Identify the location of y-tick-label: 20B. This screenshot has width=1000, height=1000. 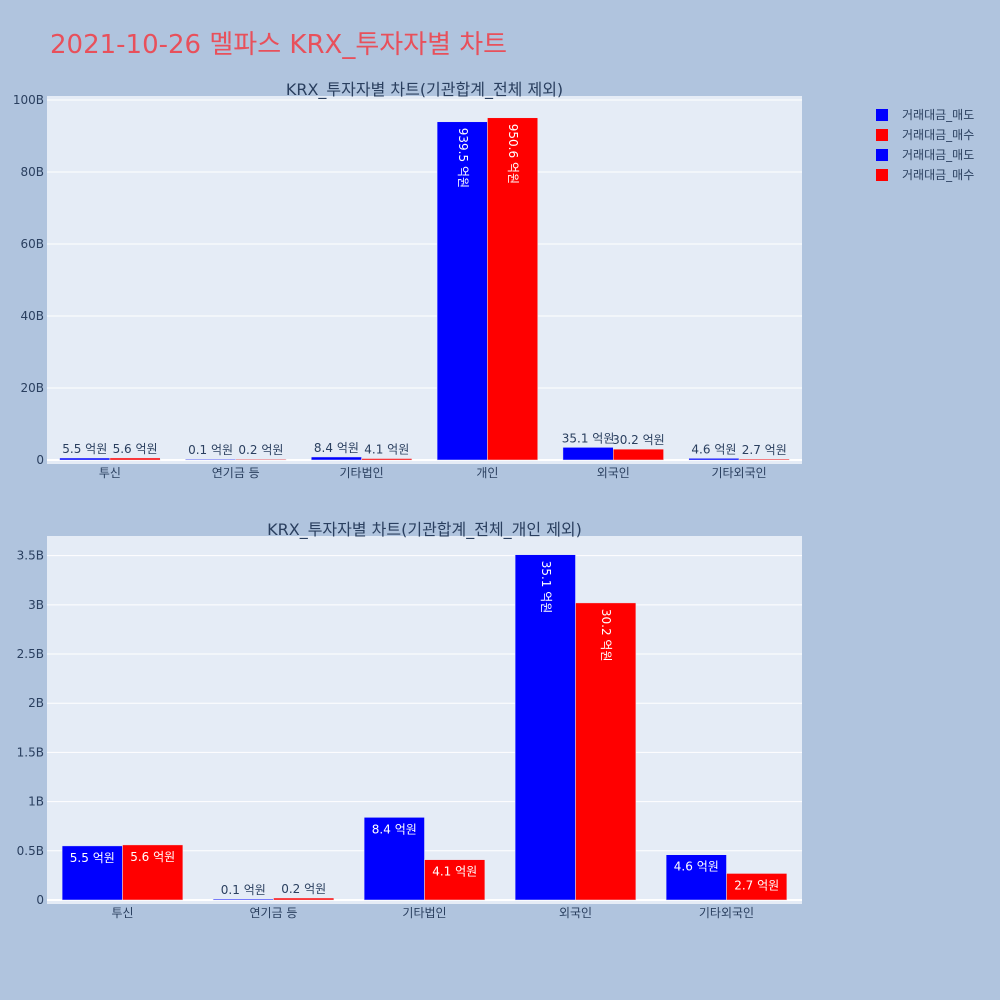
(32, 388).